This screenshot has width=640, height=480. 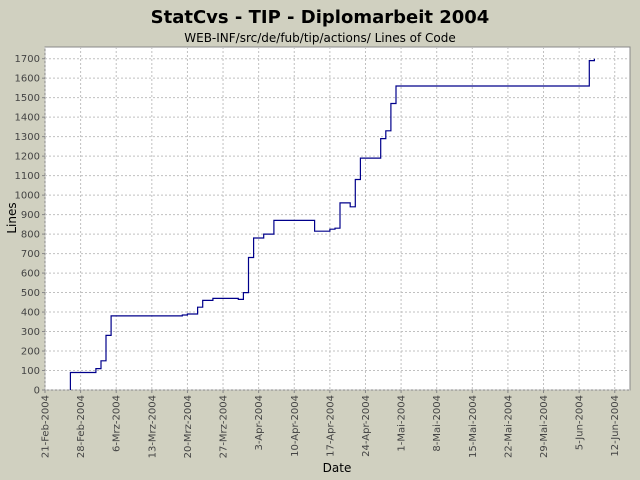 I want to click on x-tick-label: 13-Mrz-2004, so click(x=152, y=426).